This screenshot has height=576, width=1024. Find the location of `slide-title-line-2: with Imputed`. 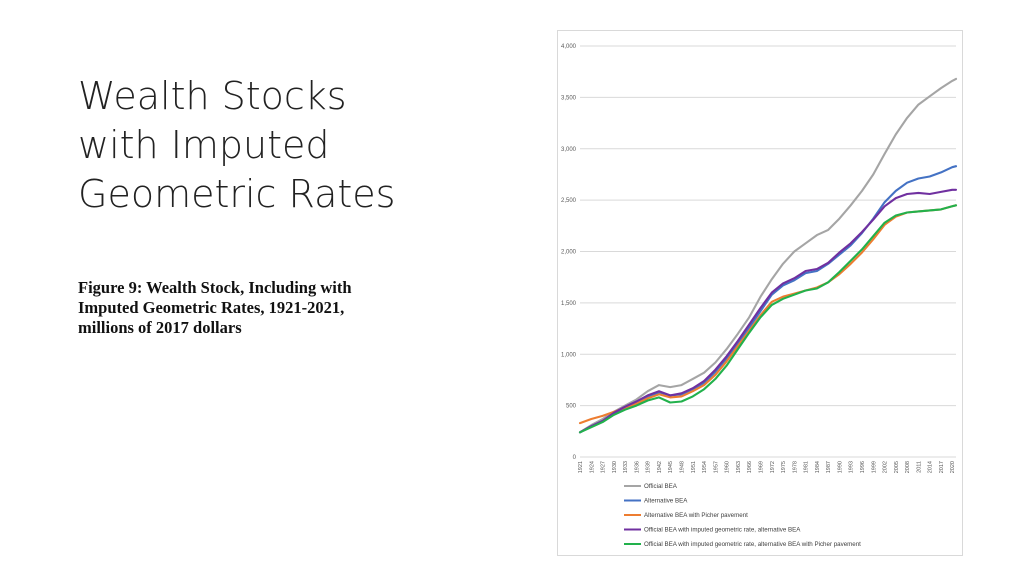

slide-title-line-2: with Imputed is located at coordinates (204, 145).